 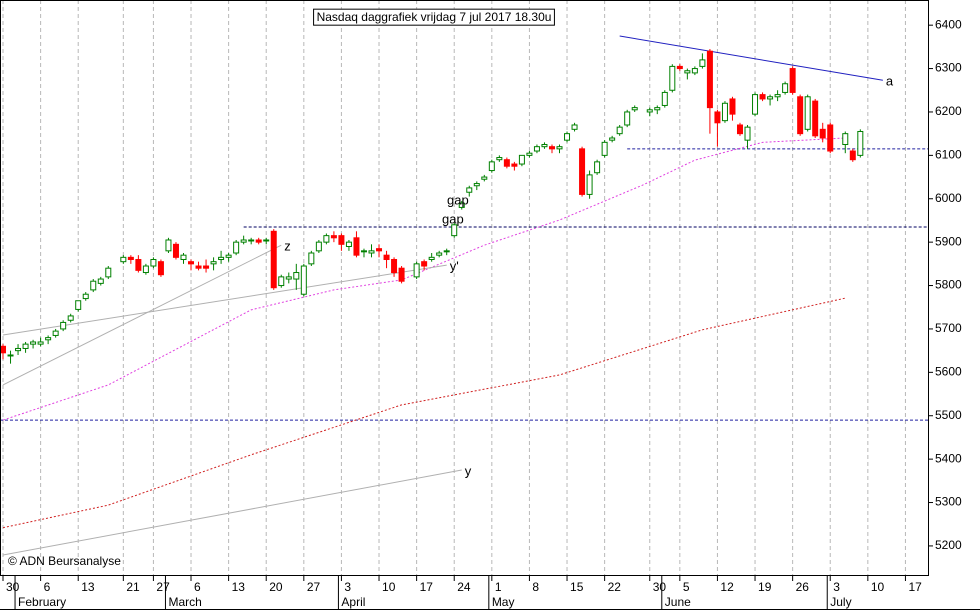 I want to click on x-tick-label: 20, so click(x=276, y=587).